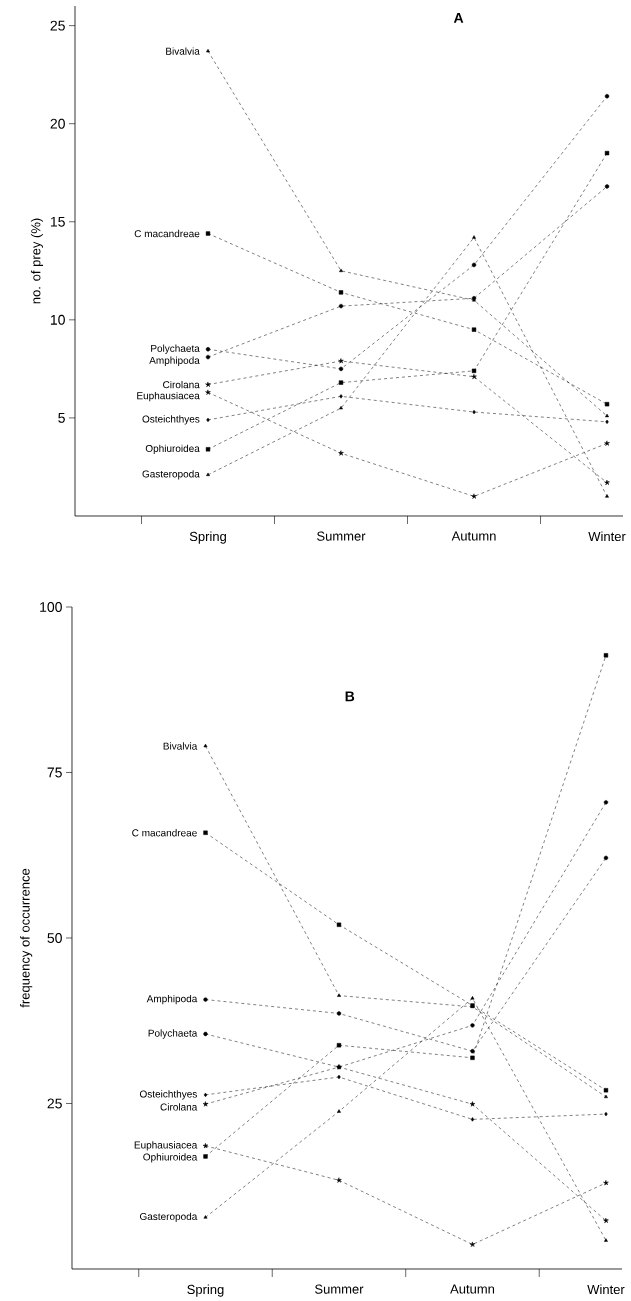  I want to click on y-axis-title: no. of prey (%), so click(37, 261).